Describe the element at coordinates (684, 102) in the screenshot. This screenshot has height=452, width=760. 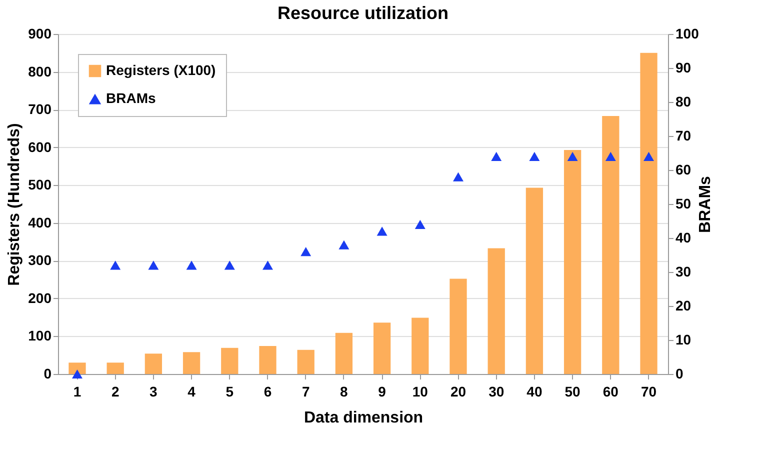
I see `y2-tick-label: 80` at that location.